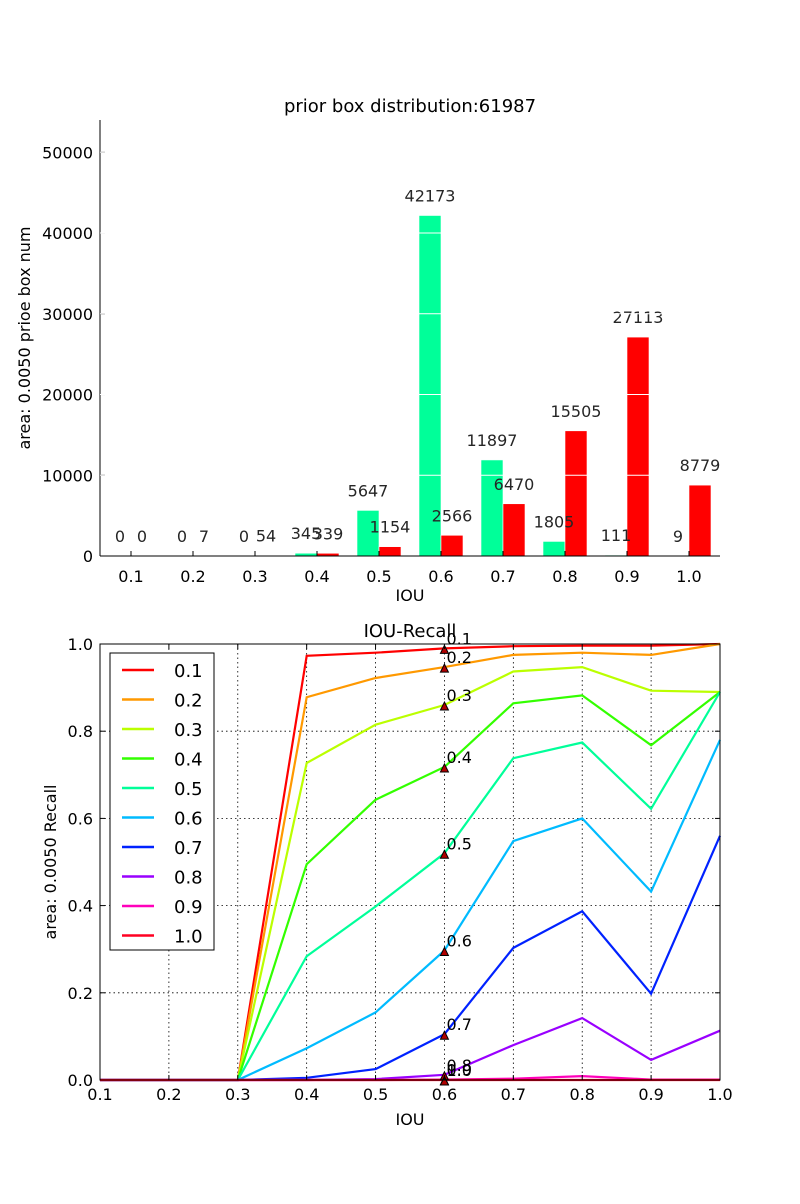  Describe the element at coordinates (576, 411) in the screenshot. I see `bar-value-label: 15505` at that location.